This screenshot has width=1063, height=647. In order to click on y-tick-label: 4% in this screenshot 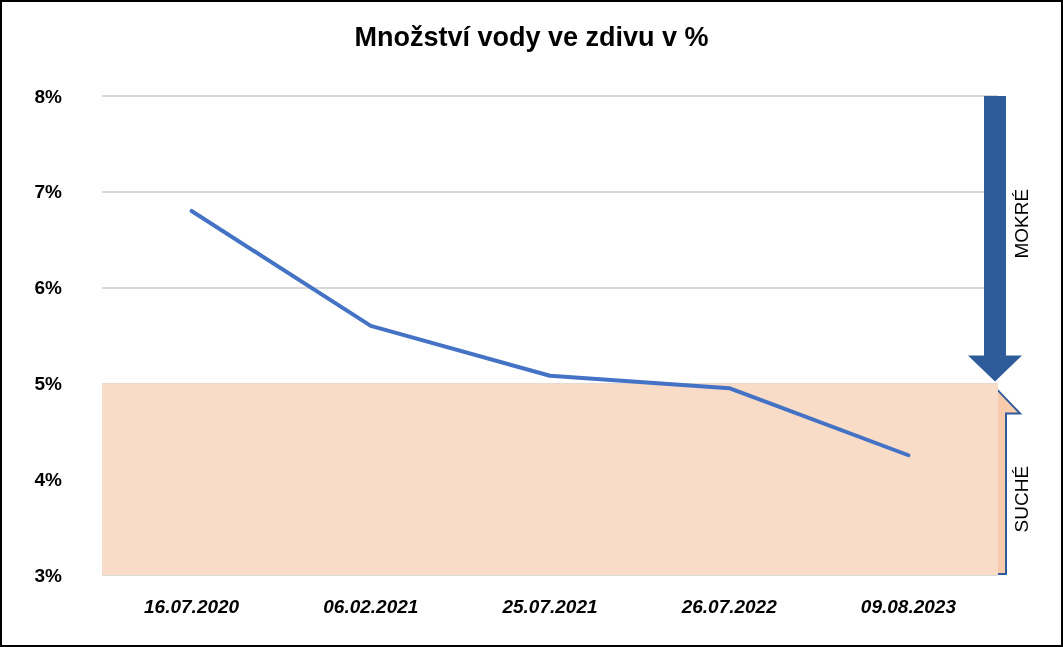, I will do `click(48, 479)`.